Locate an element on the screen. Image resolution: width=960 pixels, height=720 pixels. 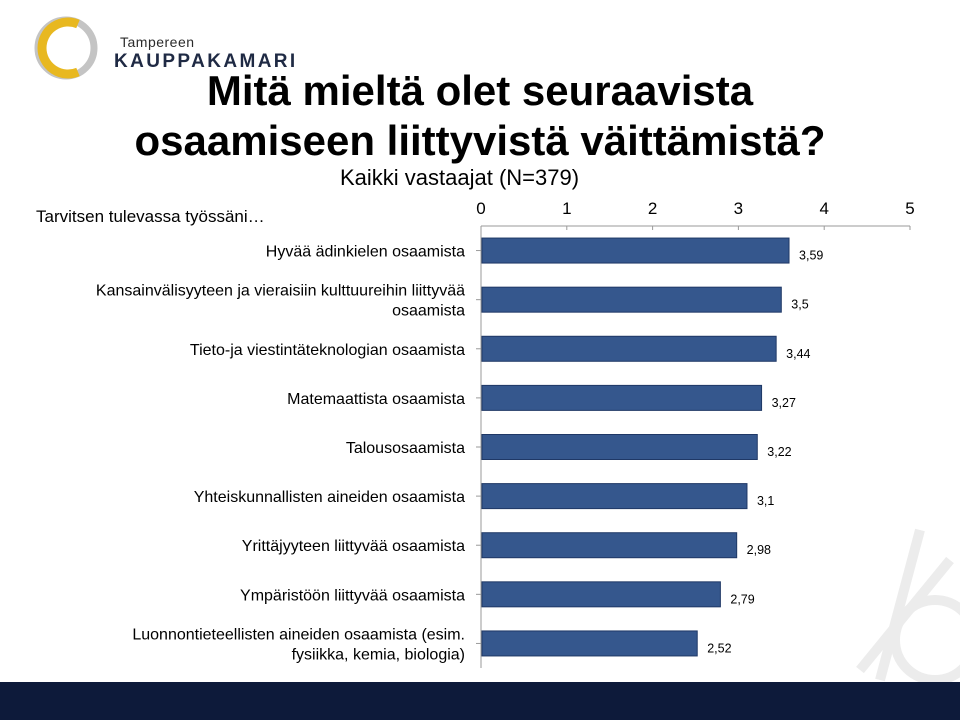
page-title-line-2: osaamiseen liittyvistä väittämistä? is located at coordinates (480, 140).